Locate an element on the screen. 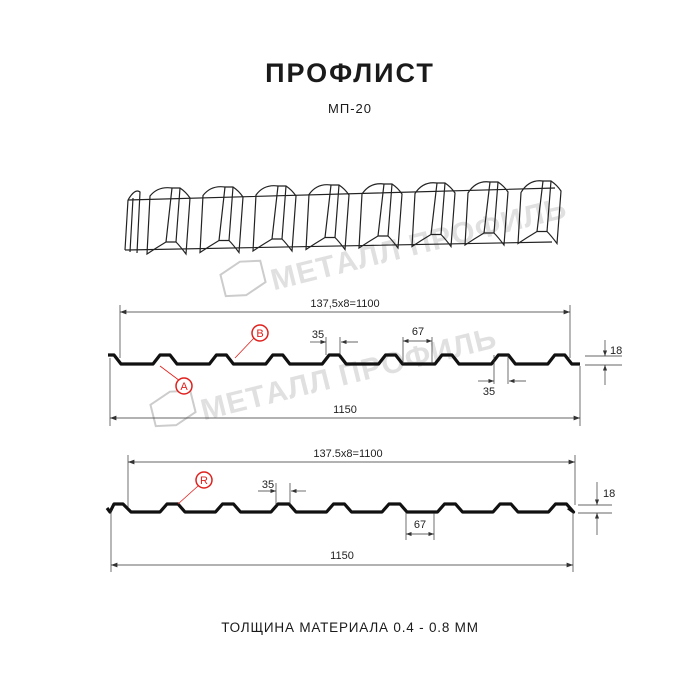 This screenshot has width=700, height=700. marker-a is located at coordinates (184, 386).